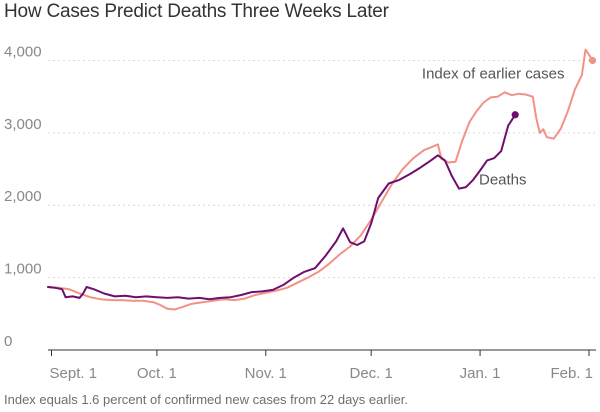  I want to click on index-of-earlier-cases-annotation: Index of earlier cases, so click(493, 73).